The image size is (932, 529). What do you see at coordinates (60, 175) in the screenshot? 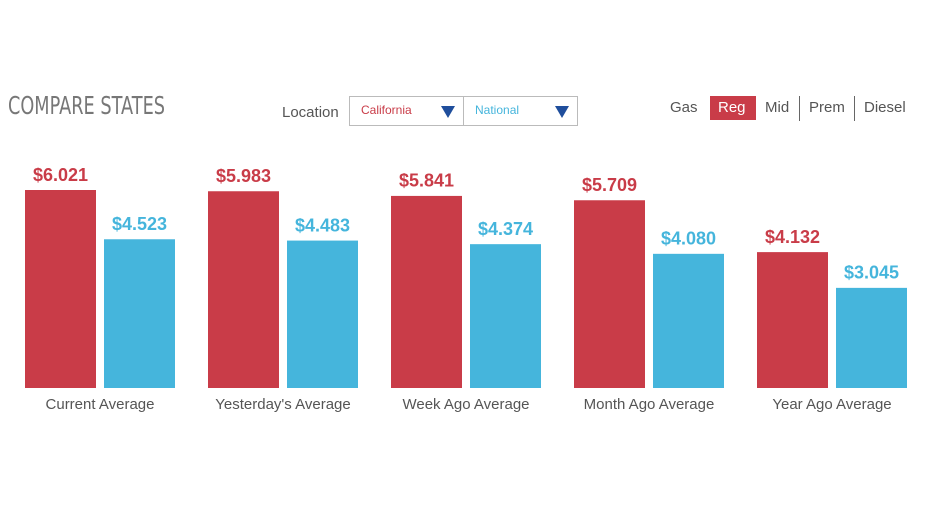
I see `value-label: $6.021` at bounding box center [60, 175].